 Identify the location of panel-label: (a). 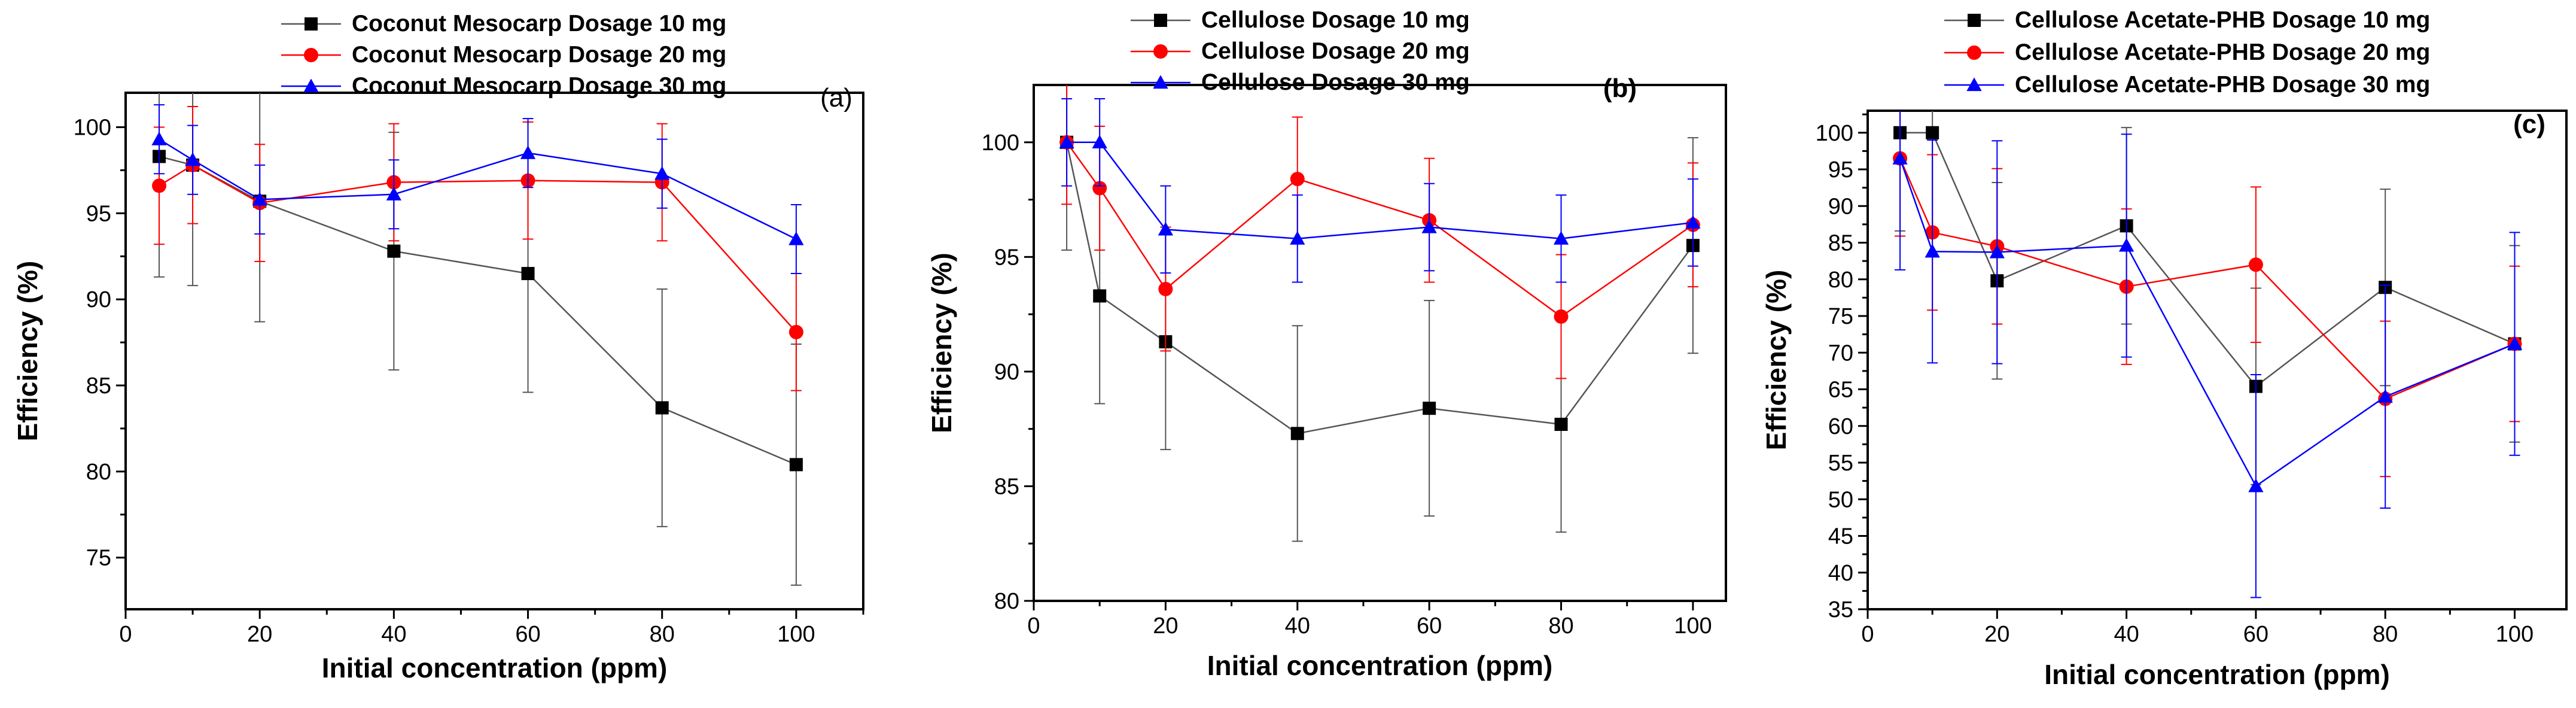
(836, 98).